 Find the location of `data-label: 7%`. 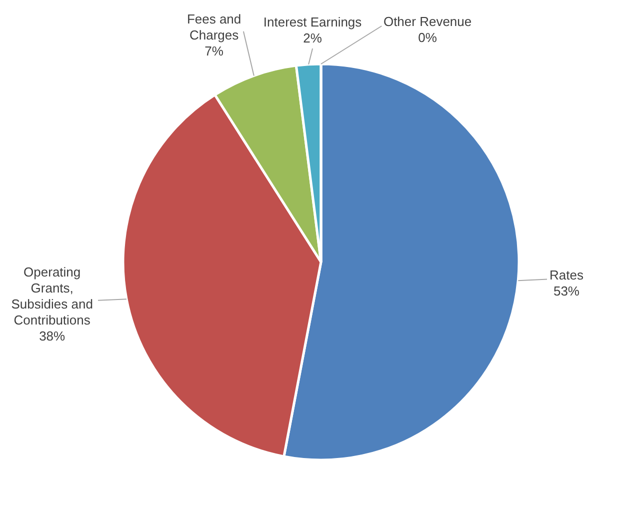

data-label: 7% is located at coordinates (214, 50).